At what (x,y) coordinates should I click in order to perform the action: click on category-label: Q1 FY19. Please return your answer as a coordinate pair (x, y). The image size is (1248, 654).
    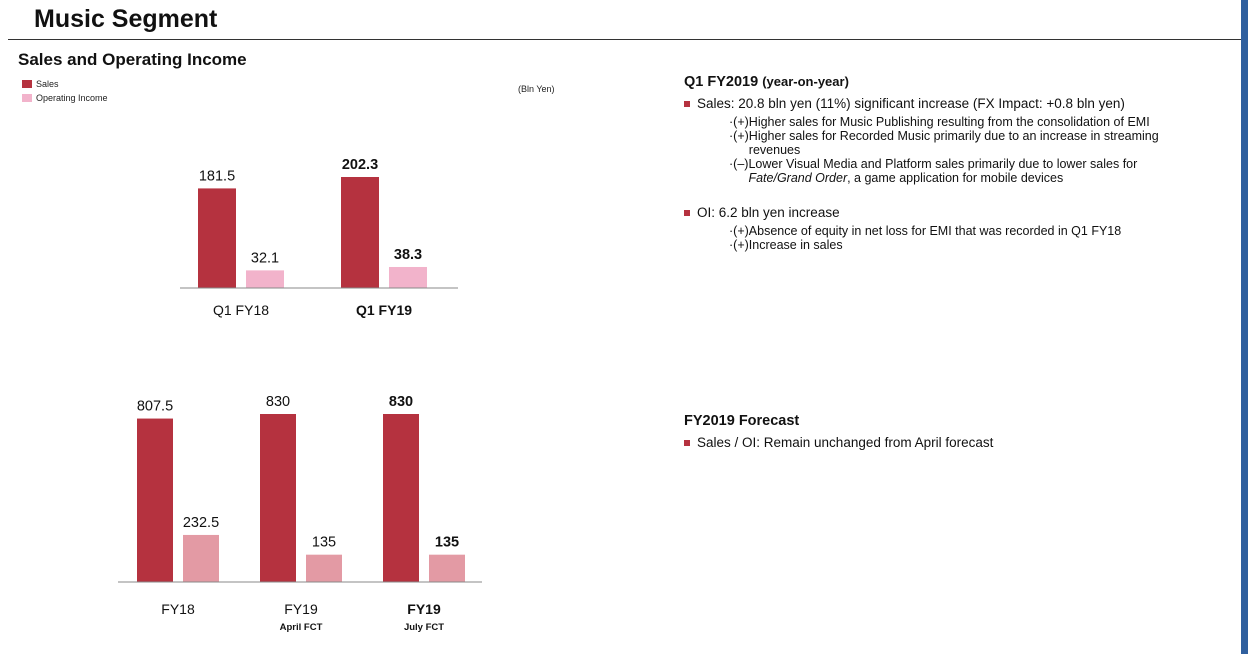
    Looking at the image, I should click on (384, 310).